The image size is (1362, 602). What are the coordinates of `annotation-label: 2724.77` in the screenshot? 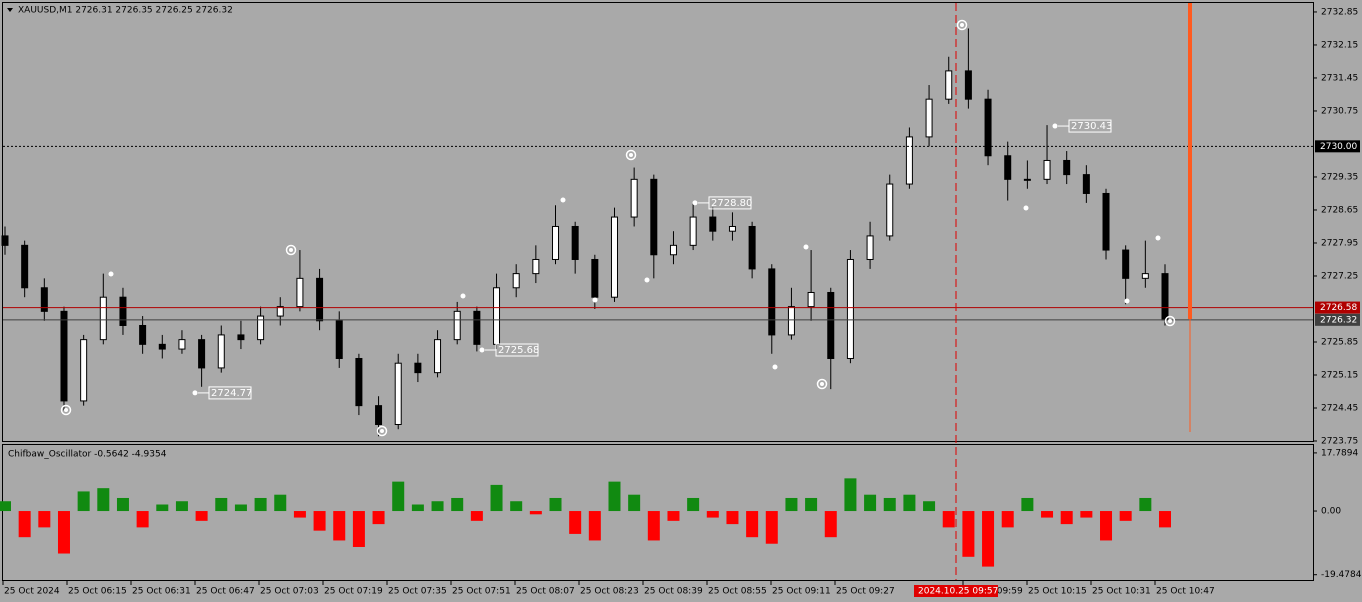 It's located at (231, 393).